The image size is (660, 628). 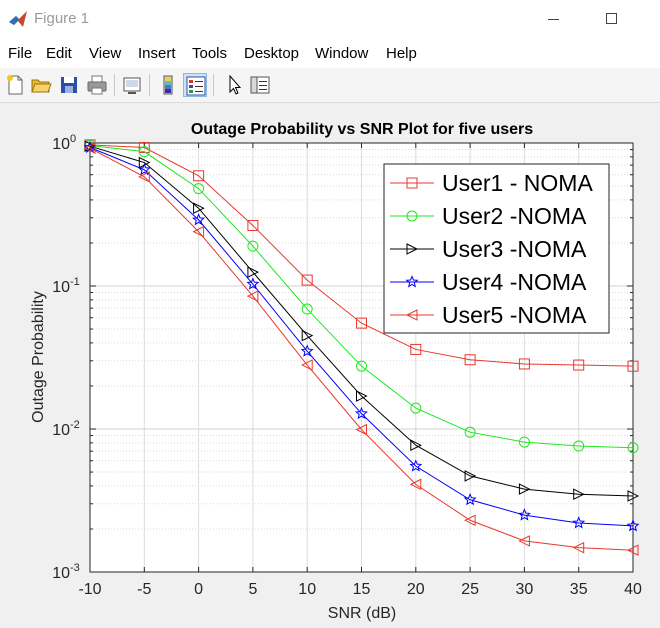 What do you see at coordinates (401, 53) in the screenshot?
I see `menu-help: Help` at bounding box center [401, 53].